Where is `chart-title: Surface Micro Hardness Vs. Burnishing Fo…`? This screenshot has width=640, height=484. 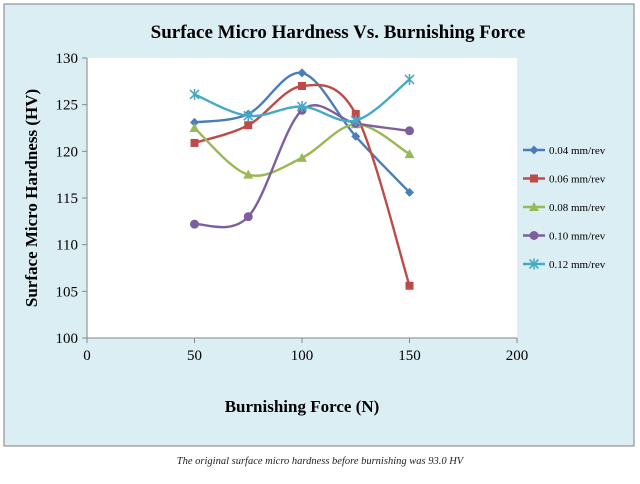
chart-title: Surface Micro Hardness Vs. Burnishing Fo… is located at coordinates (338, 32).